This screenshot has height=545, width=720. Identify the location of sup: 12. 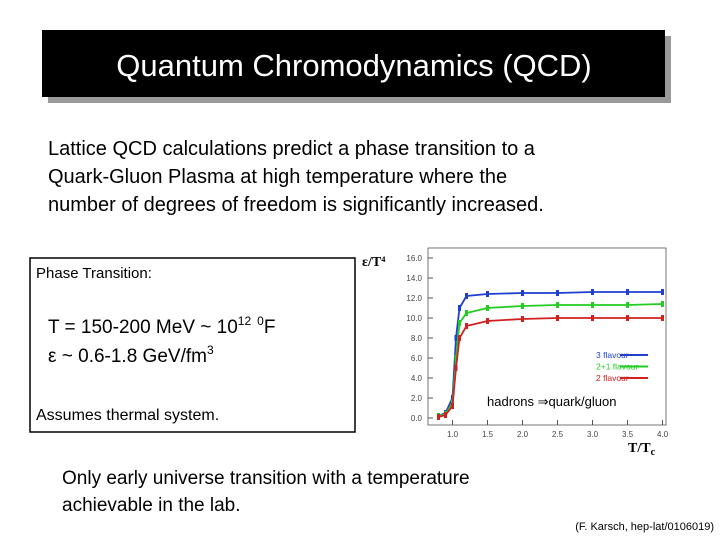
(245, 321).